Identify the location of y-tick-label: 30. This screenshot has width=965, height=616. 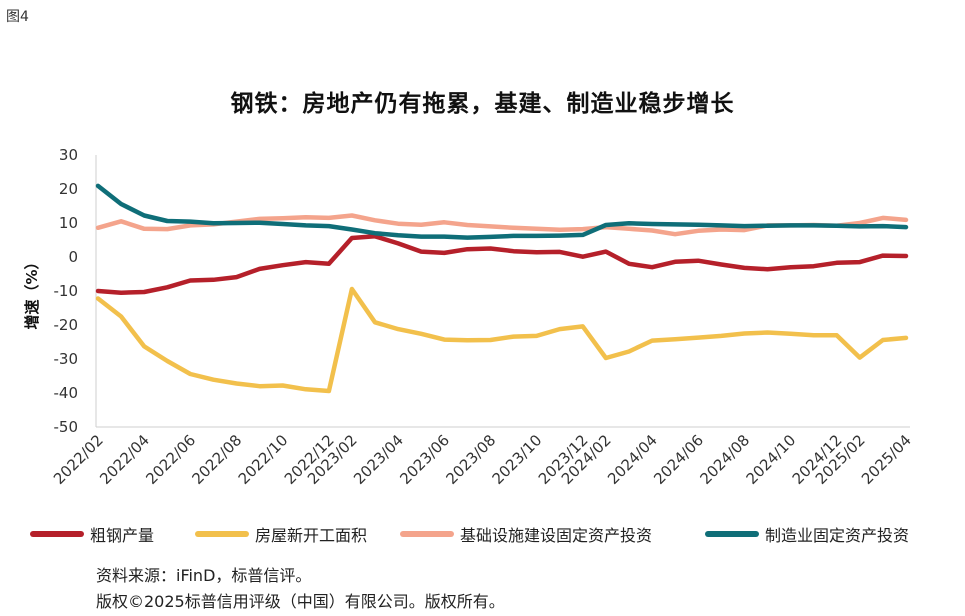
(68, 155).